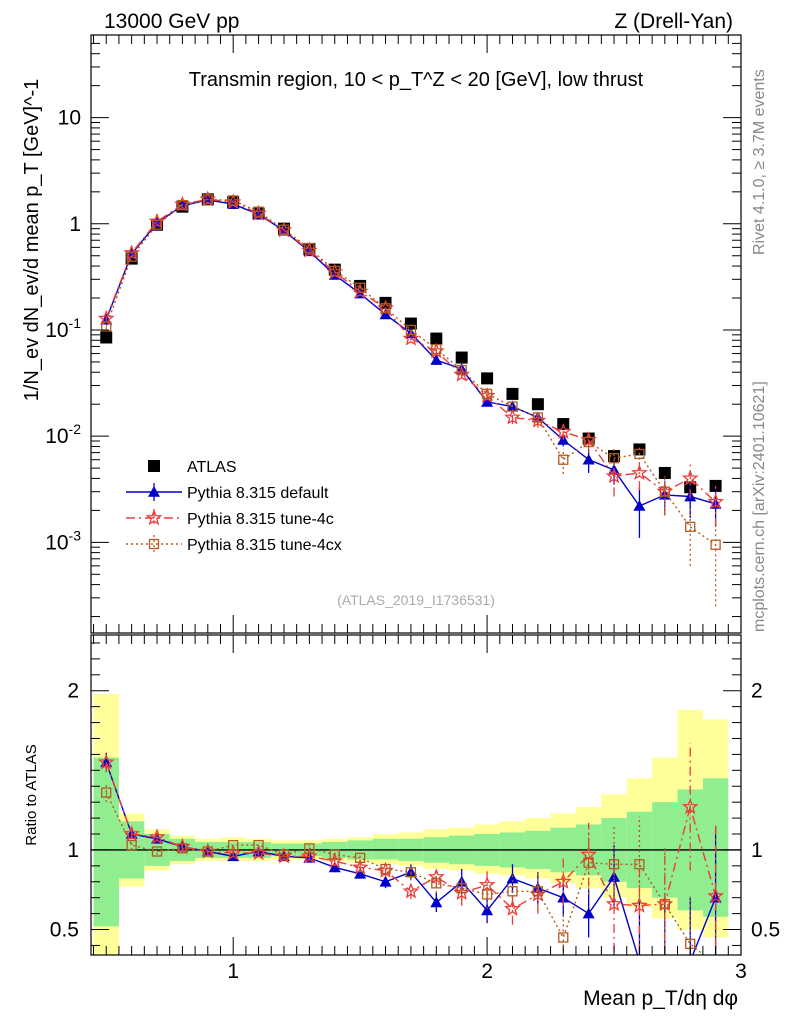 The width and height of the screenshot is (786, 1024). Describe the element at coordinates (759, 506) in the screenshot. I see `mcplots-label: mcplots.cern.ch [arXiv:2401.10621]` at that location.